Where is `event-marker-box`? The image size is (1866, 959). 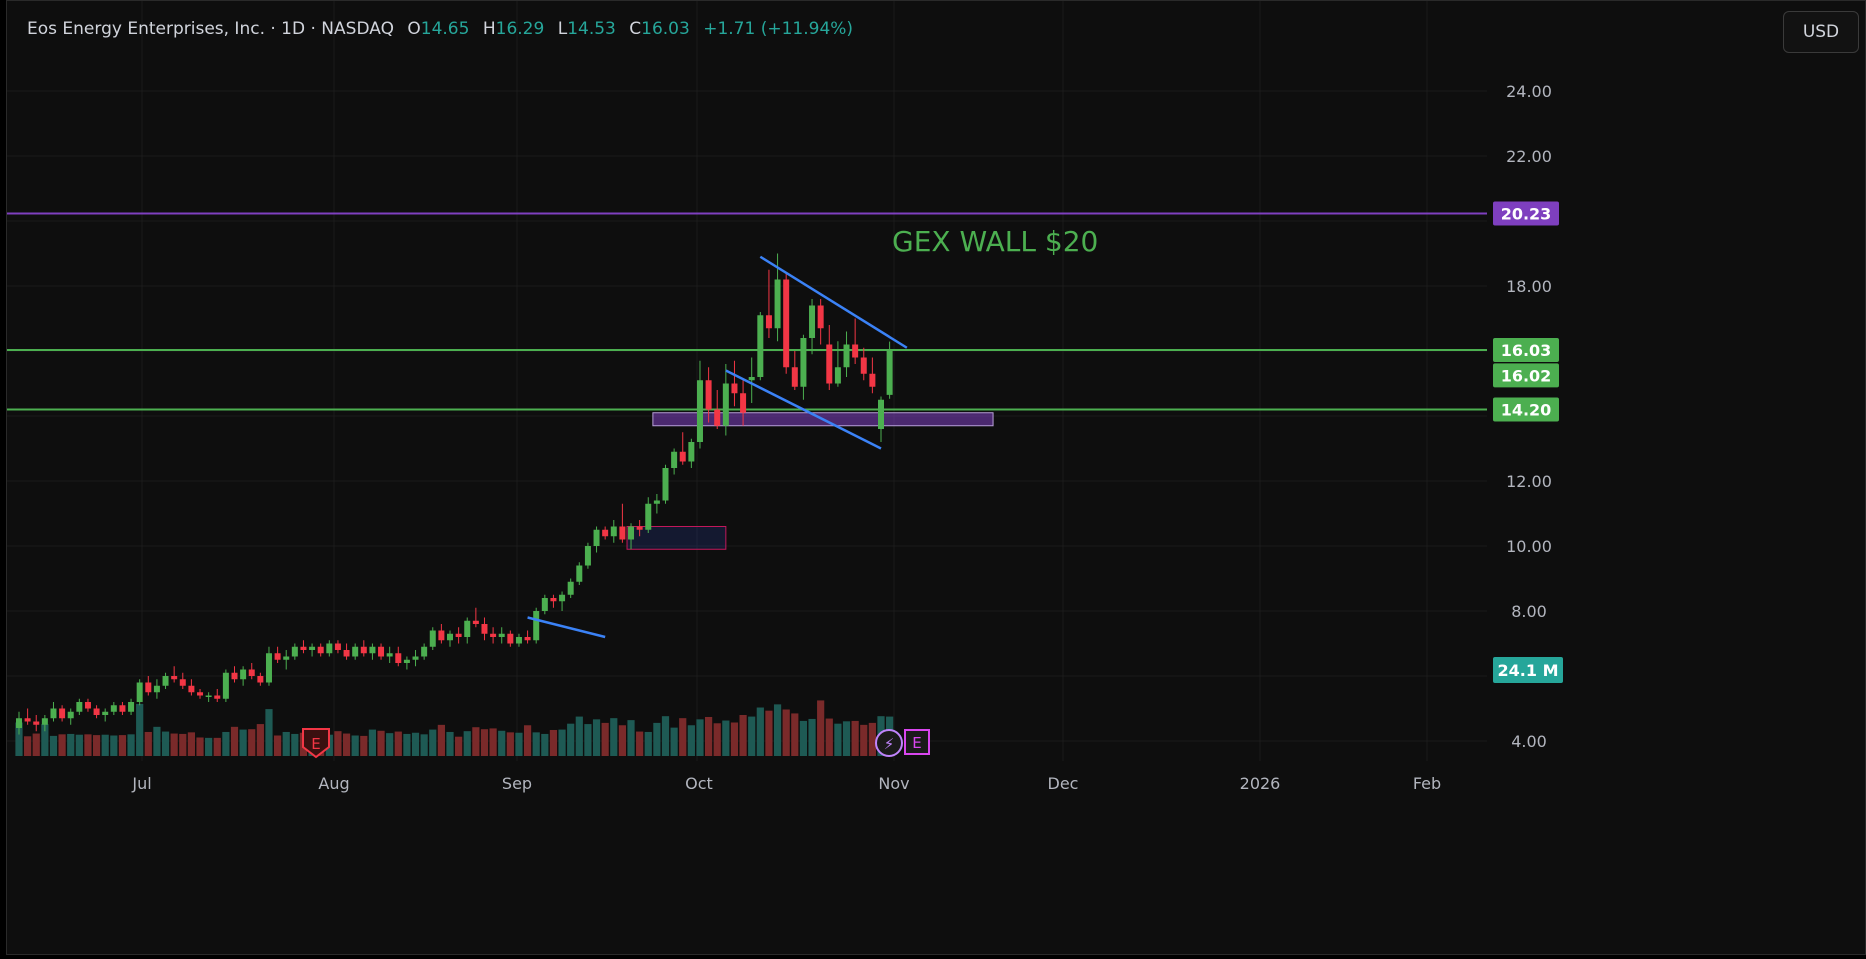 event-marker-box is located at coordinates (917, 742).